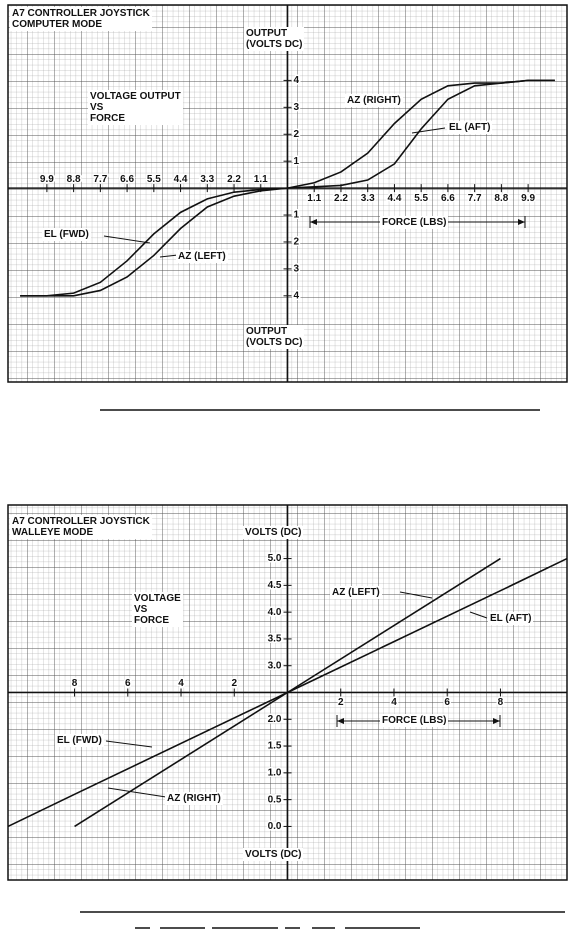  Describe the element at coordinates (275, 746) in the screenshot. I see `y-tick-label: 1.5` at that location.